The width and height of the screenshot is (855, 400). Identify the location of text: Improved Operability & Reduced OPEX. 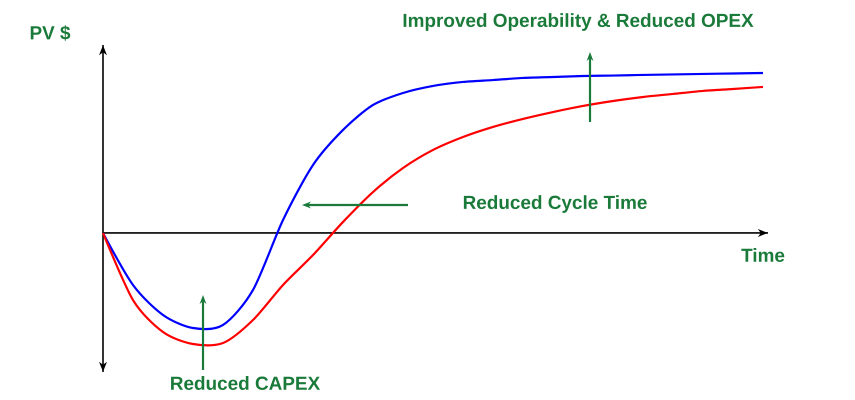
(579, 22).